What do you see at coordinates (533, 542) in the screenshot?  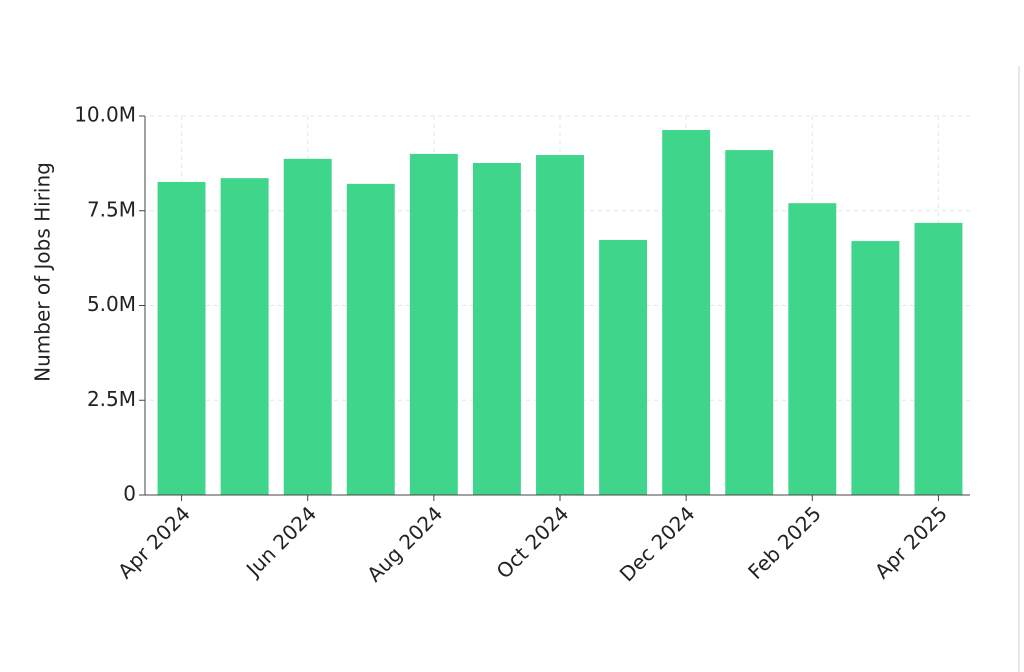 I see `x-tick-label: Oct 2024` at bounding box center [533, 542].